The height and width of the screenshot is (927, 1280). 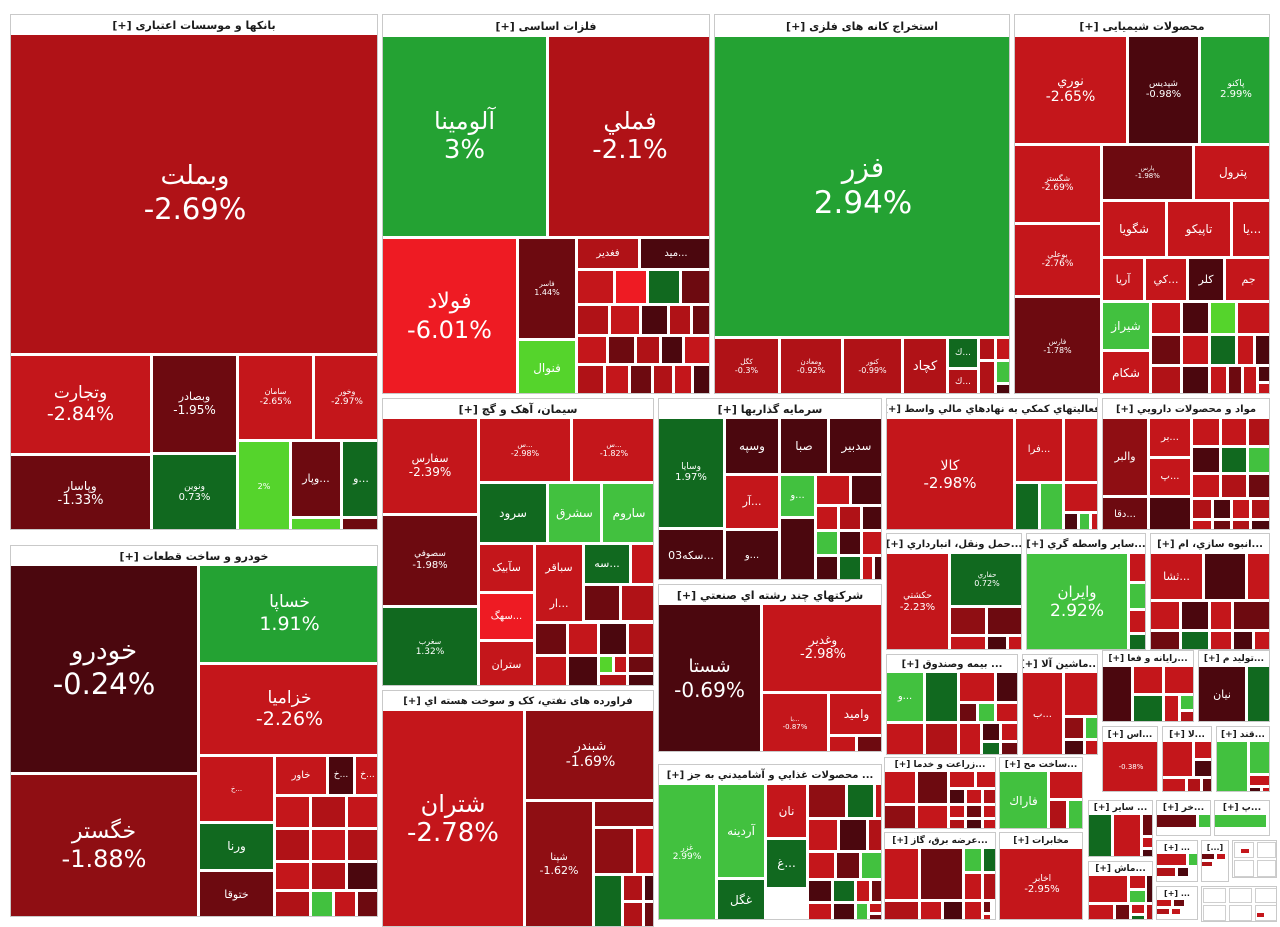 I want to click on treemap-tile: بوعلي -2.76%, so click(x=1057, y=260).